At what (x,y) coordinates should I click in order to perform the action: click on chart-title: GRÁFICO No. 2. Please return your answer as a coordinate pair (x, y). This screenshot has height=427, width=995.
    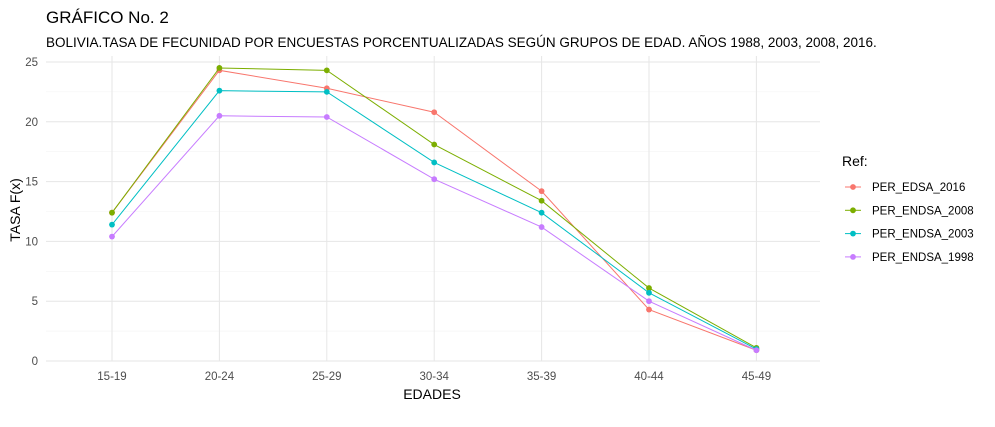
    Looking at the image, I should click on (107, 17).